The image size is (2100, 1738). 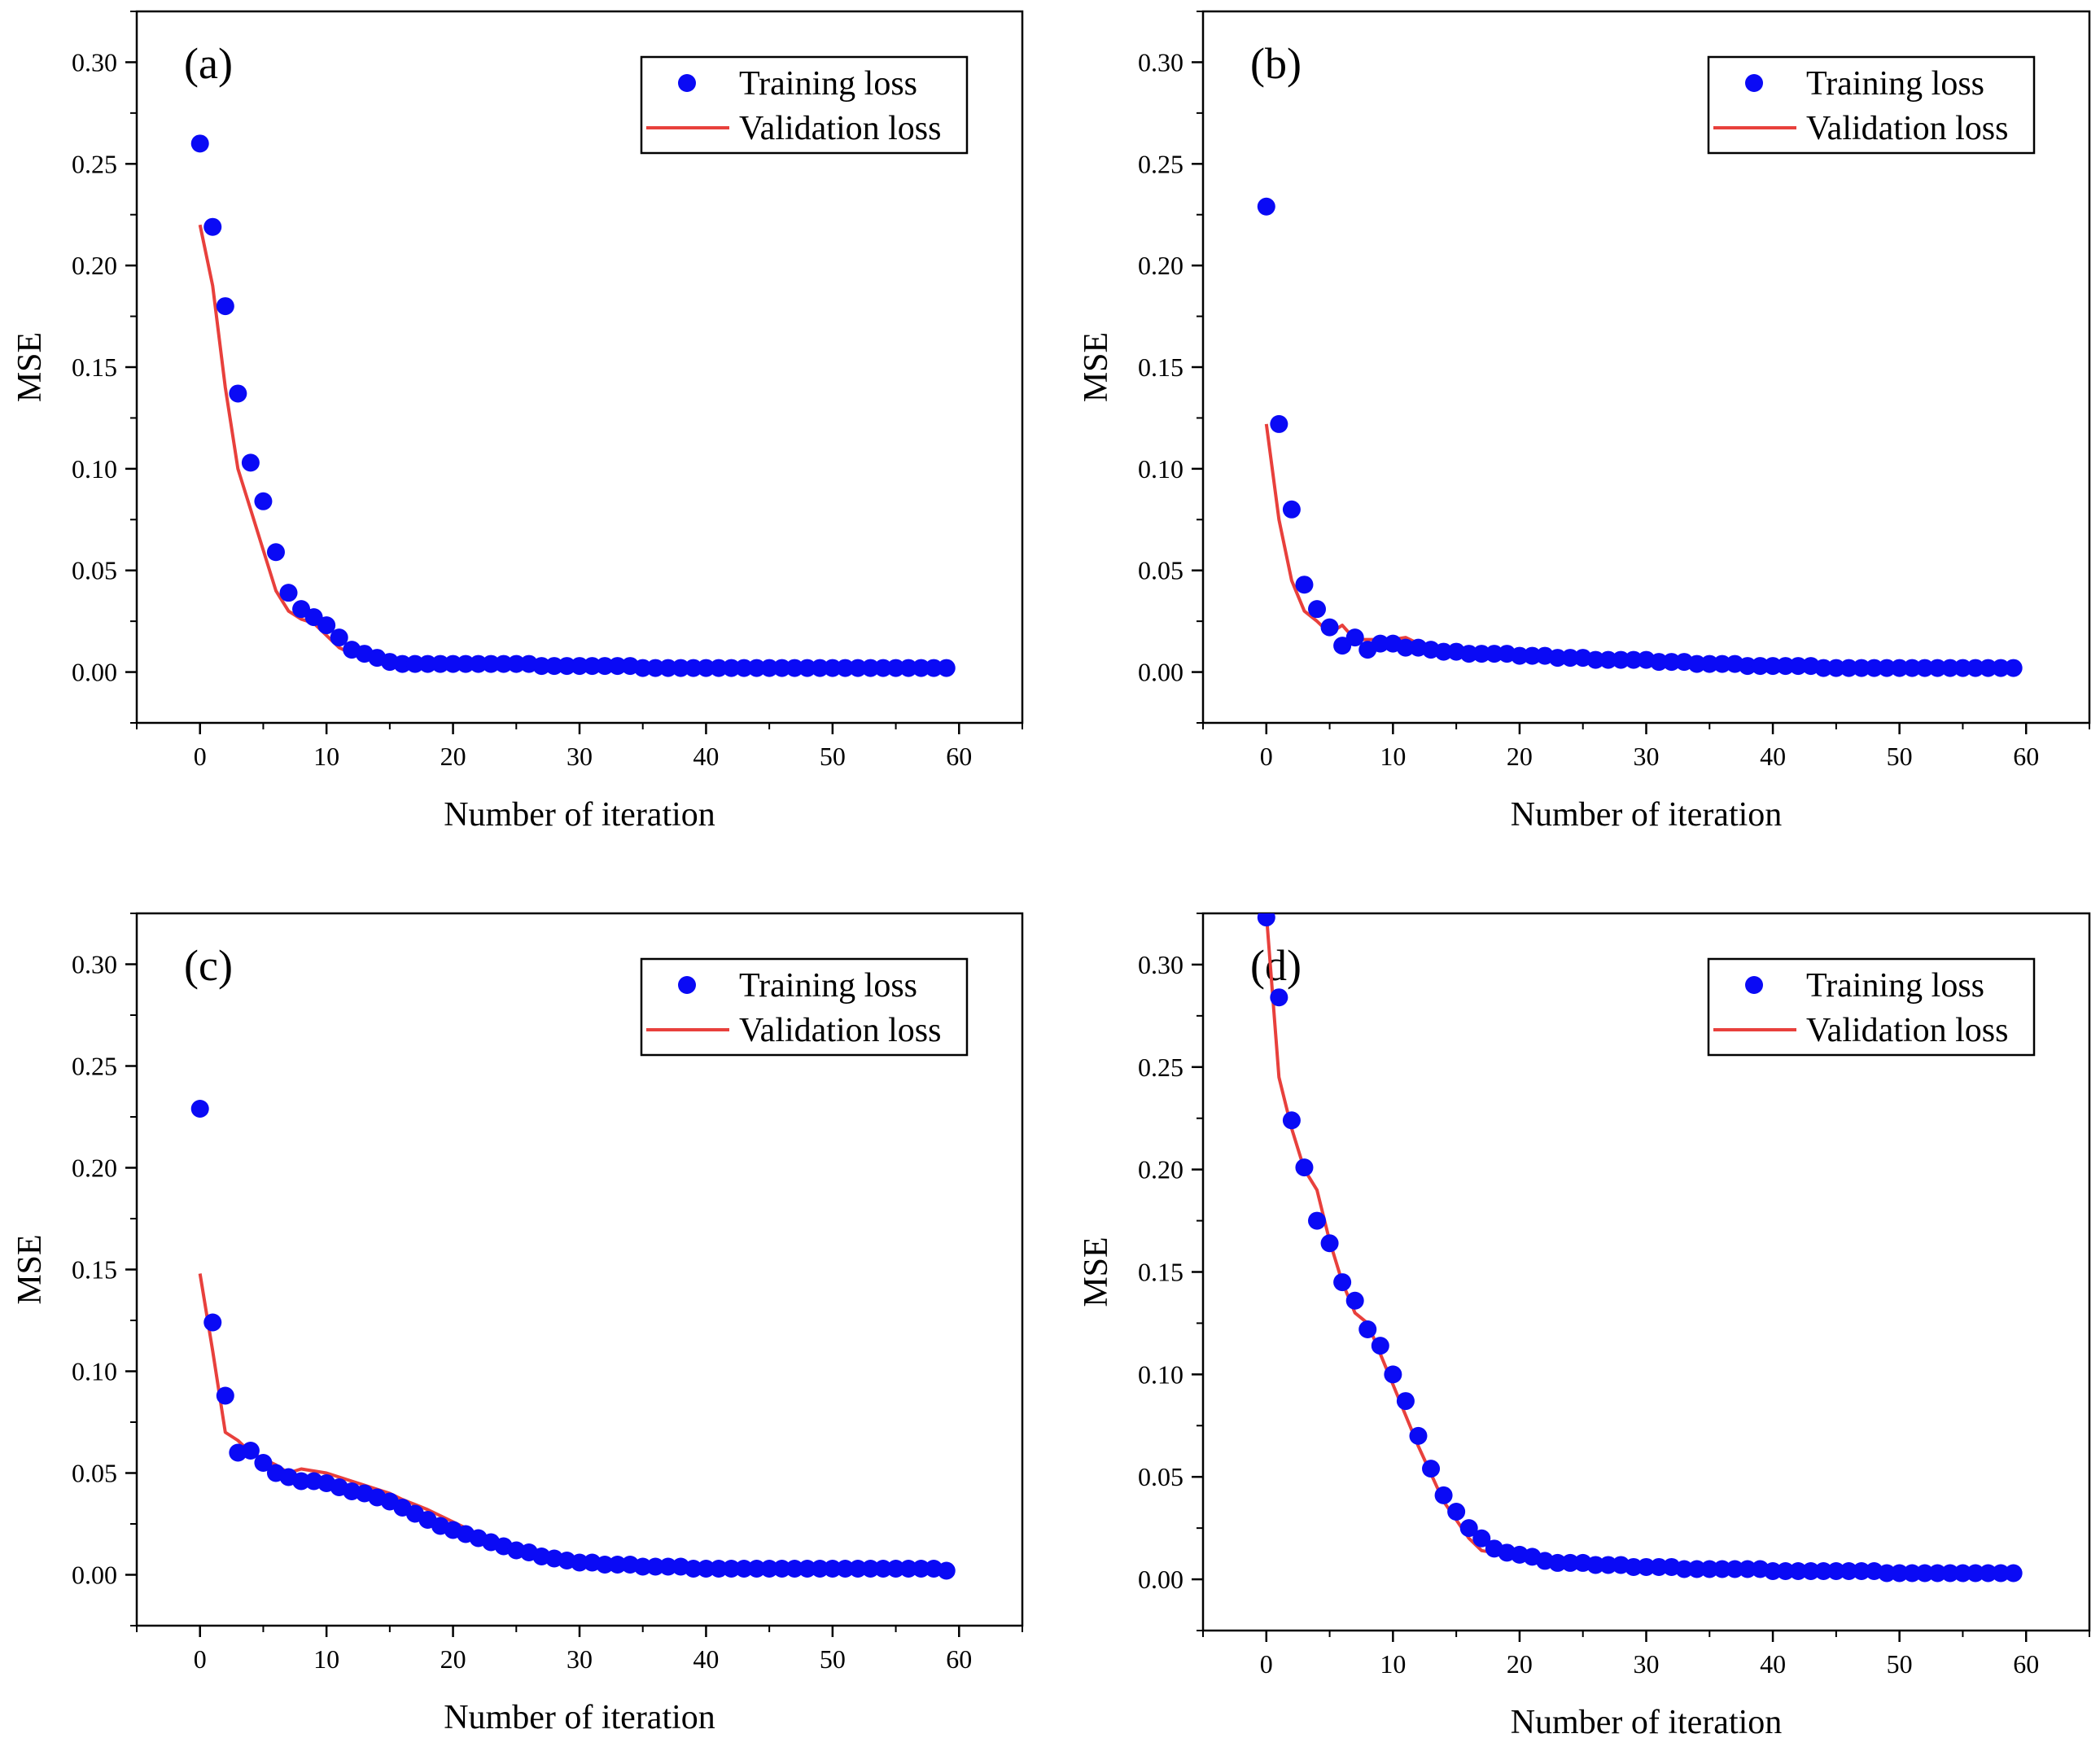 I want to click on legend-training-label: Training loss, so click(x=1895, y=986).